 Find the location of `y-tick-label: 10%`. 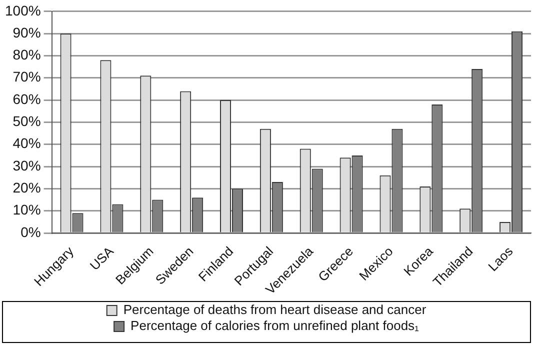

y-tick-label: 10% is located at coordinates (26, 210).